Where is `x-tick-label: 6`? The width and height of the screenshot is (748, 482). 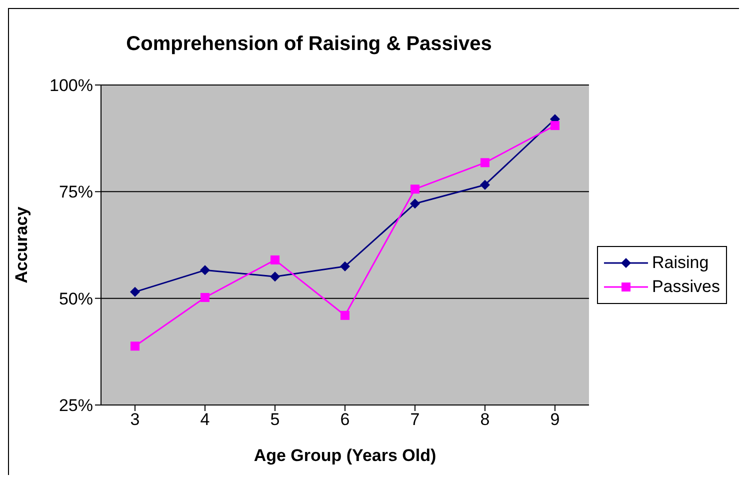 x-tick-label: 6 is located at coordinates (345, 420).